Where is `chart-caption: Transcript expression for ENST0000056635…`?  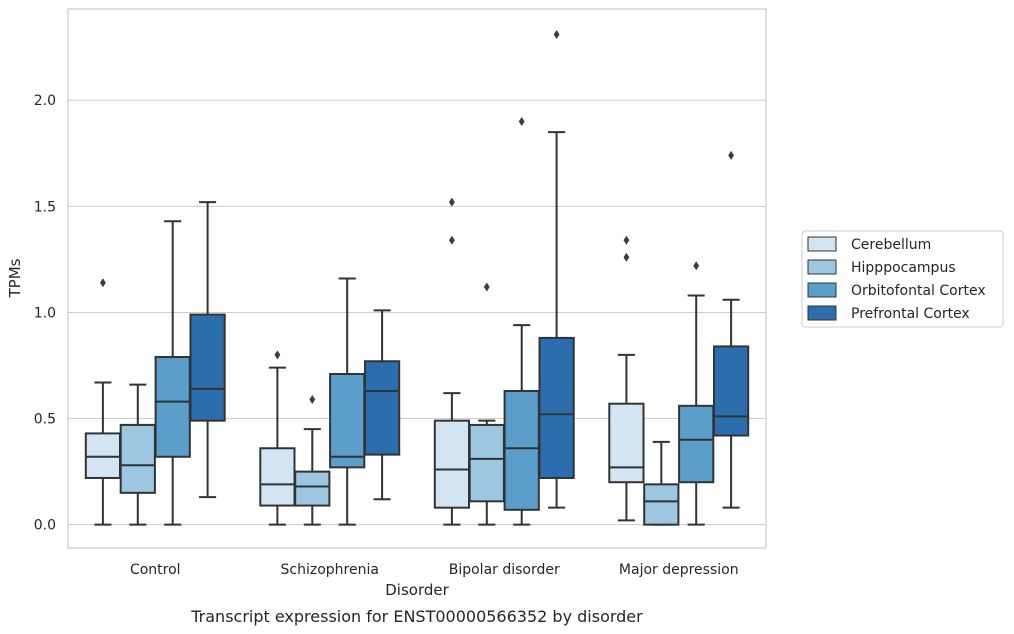
chart-caption: Transcript expression for ENST0000056635… is located at coordinates (416, 616).